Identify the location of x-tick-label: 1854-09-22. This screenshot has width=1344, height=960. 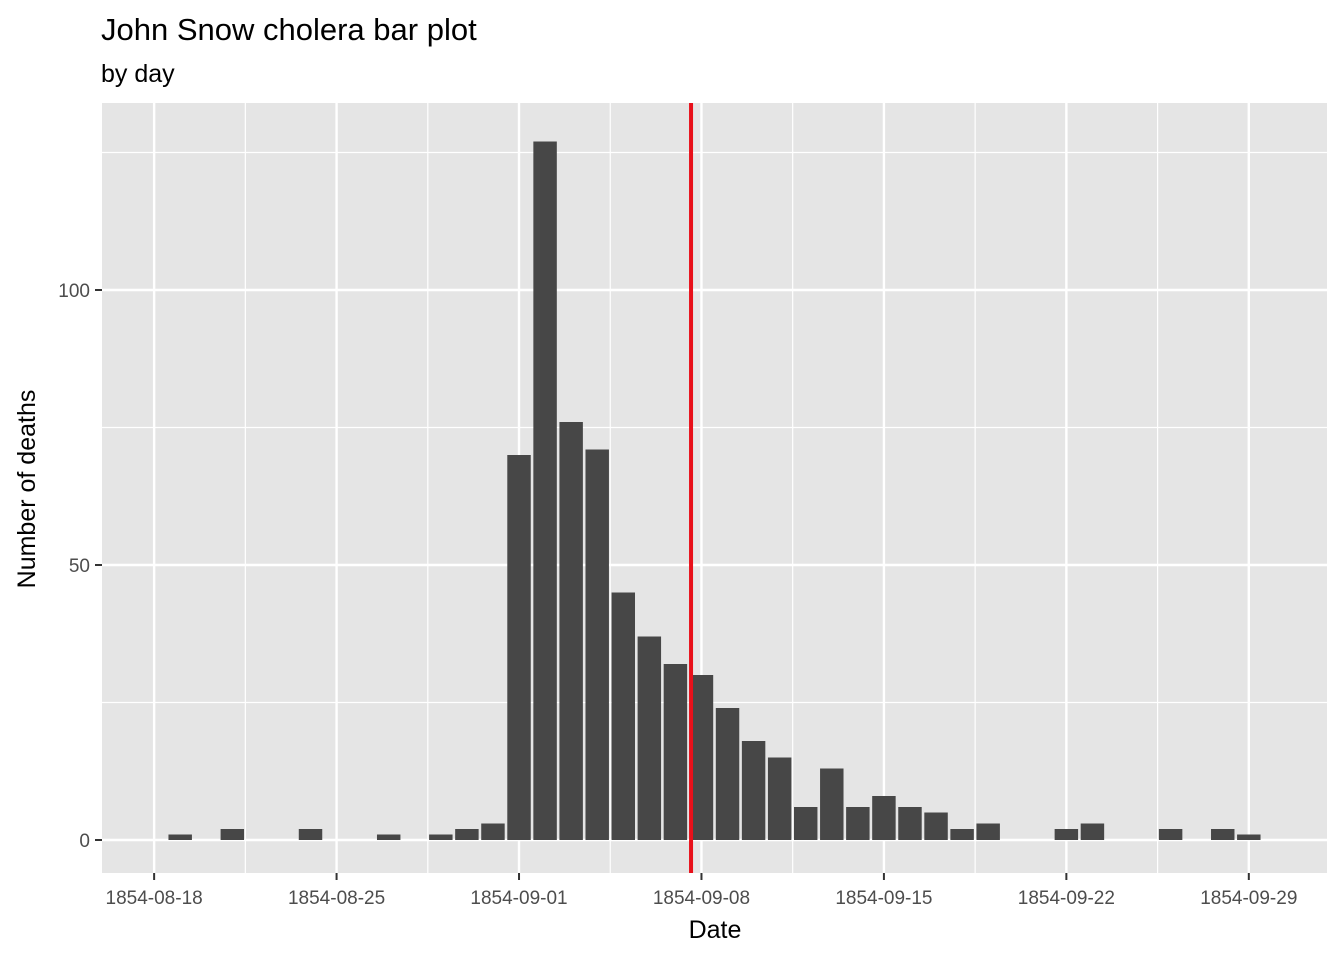
(1066, 898).